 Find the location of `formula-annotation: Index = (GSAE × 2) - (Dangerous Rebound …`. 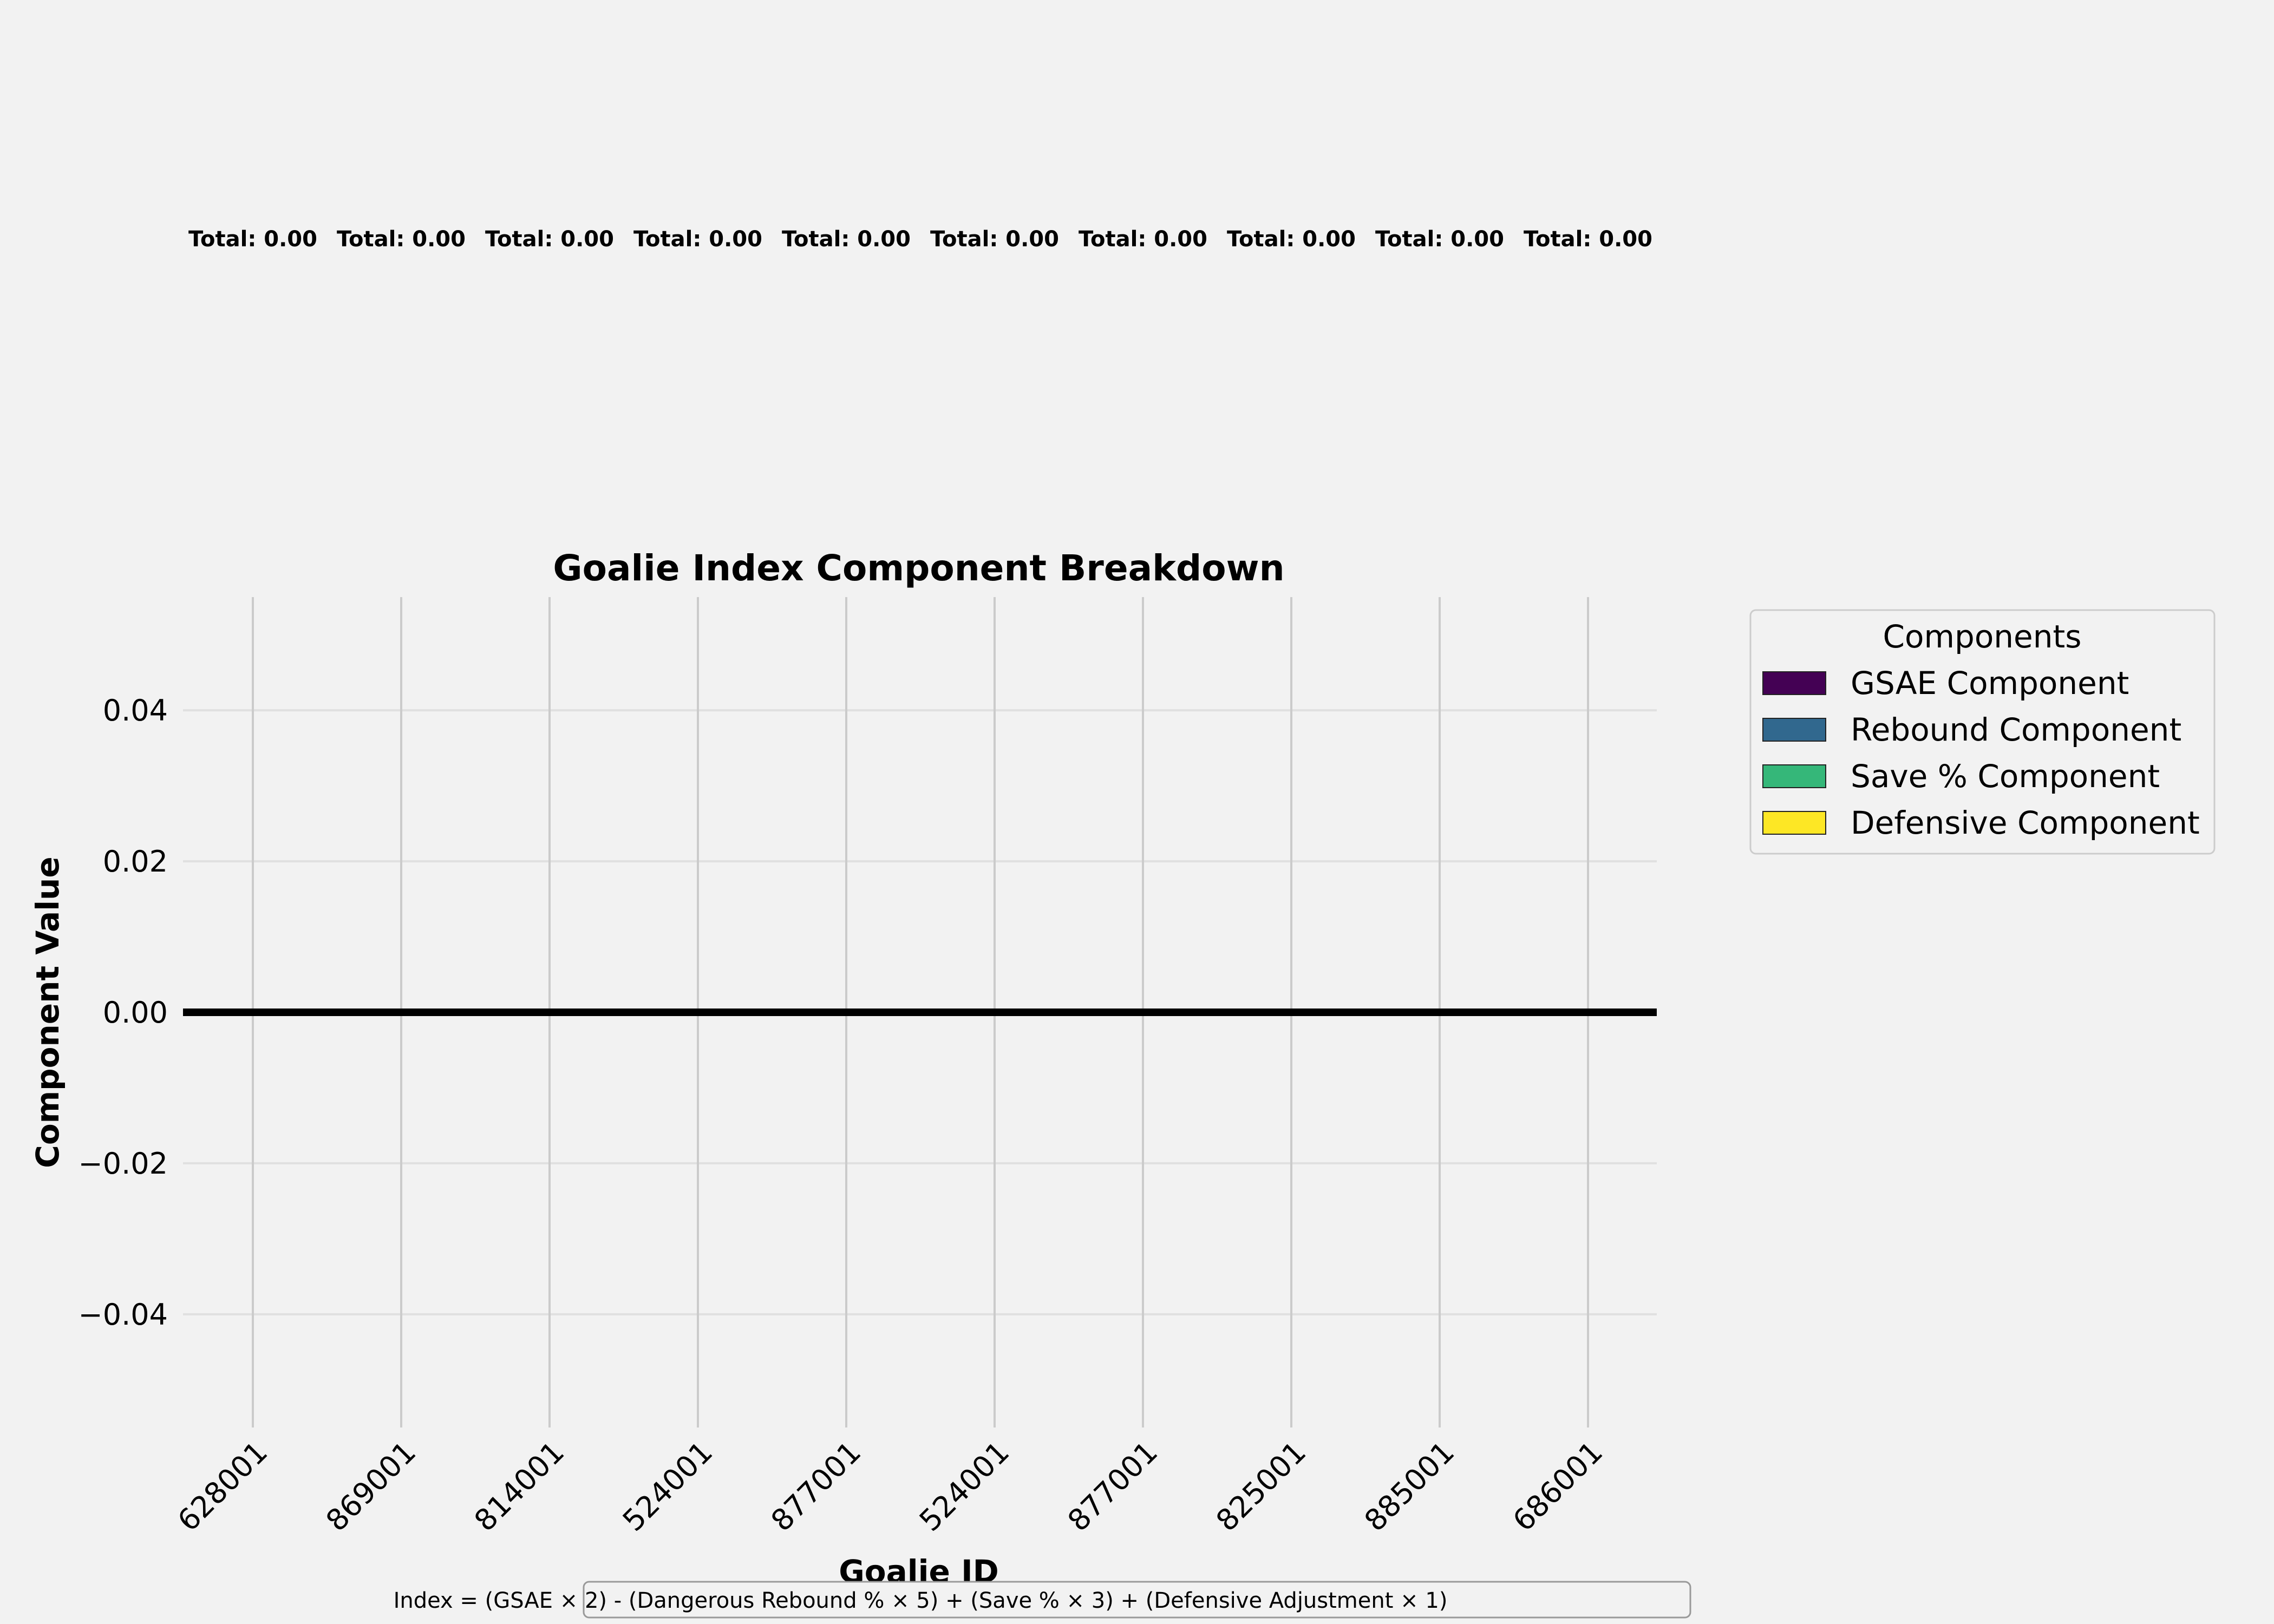

formula-annotation: Index = (GSAE × 2) - (Dangerous Rebound … is located at coordinates (1042, 1600).